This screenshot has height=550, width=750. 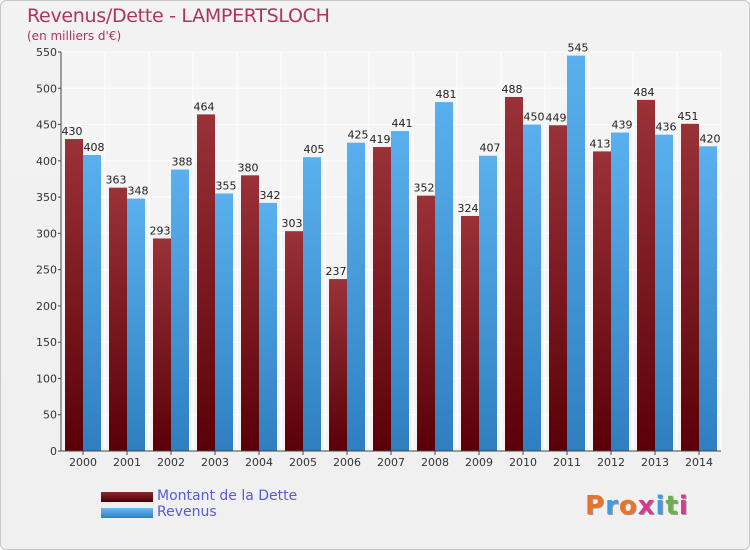 What do you see at coordinates (46, 270) in the screenshot?
I see `y-tick-label: 250` at bounding box center [46, 270].